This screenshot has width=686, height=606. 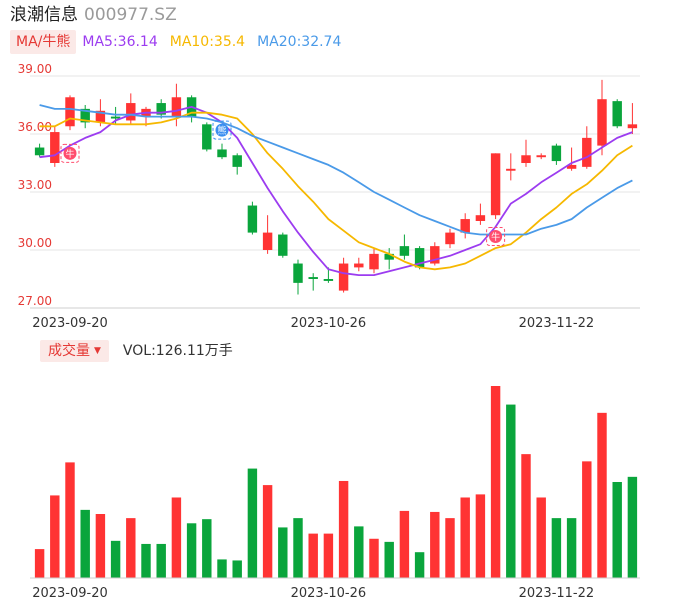 I want to click on bear-marker-icon: 熊, so click(x=222, y=130).